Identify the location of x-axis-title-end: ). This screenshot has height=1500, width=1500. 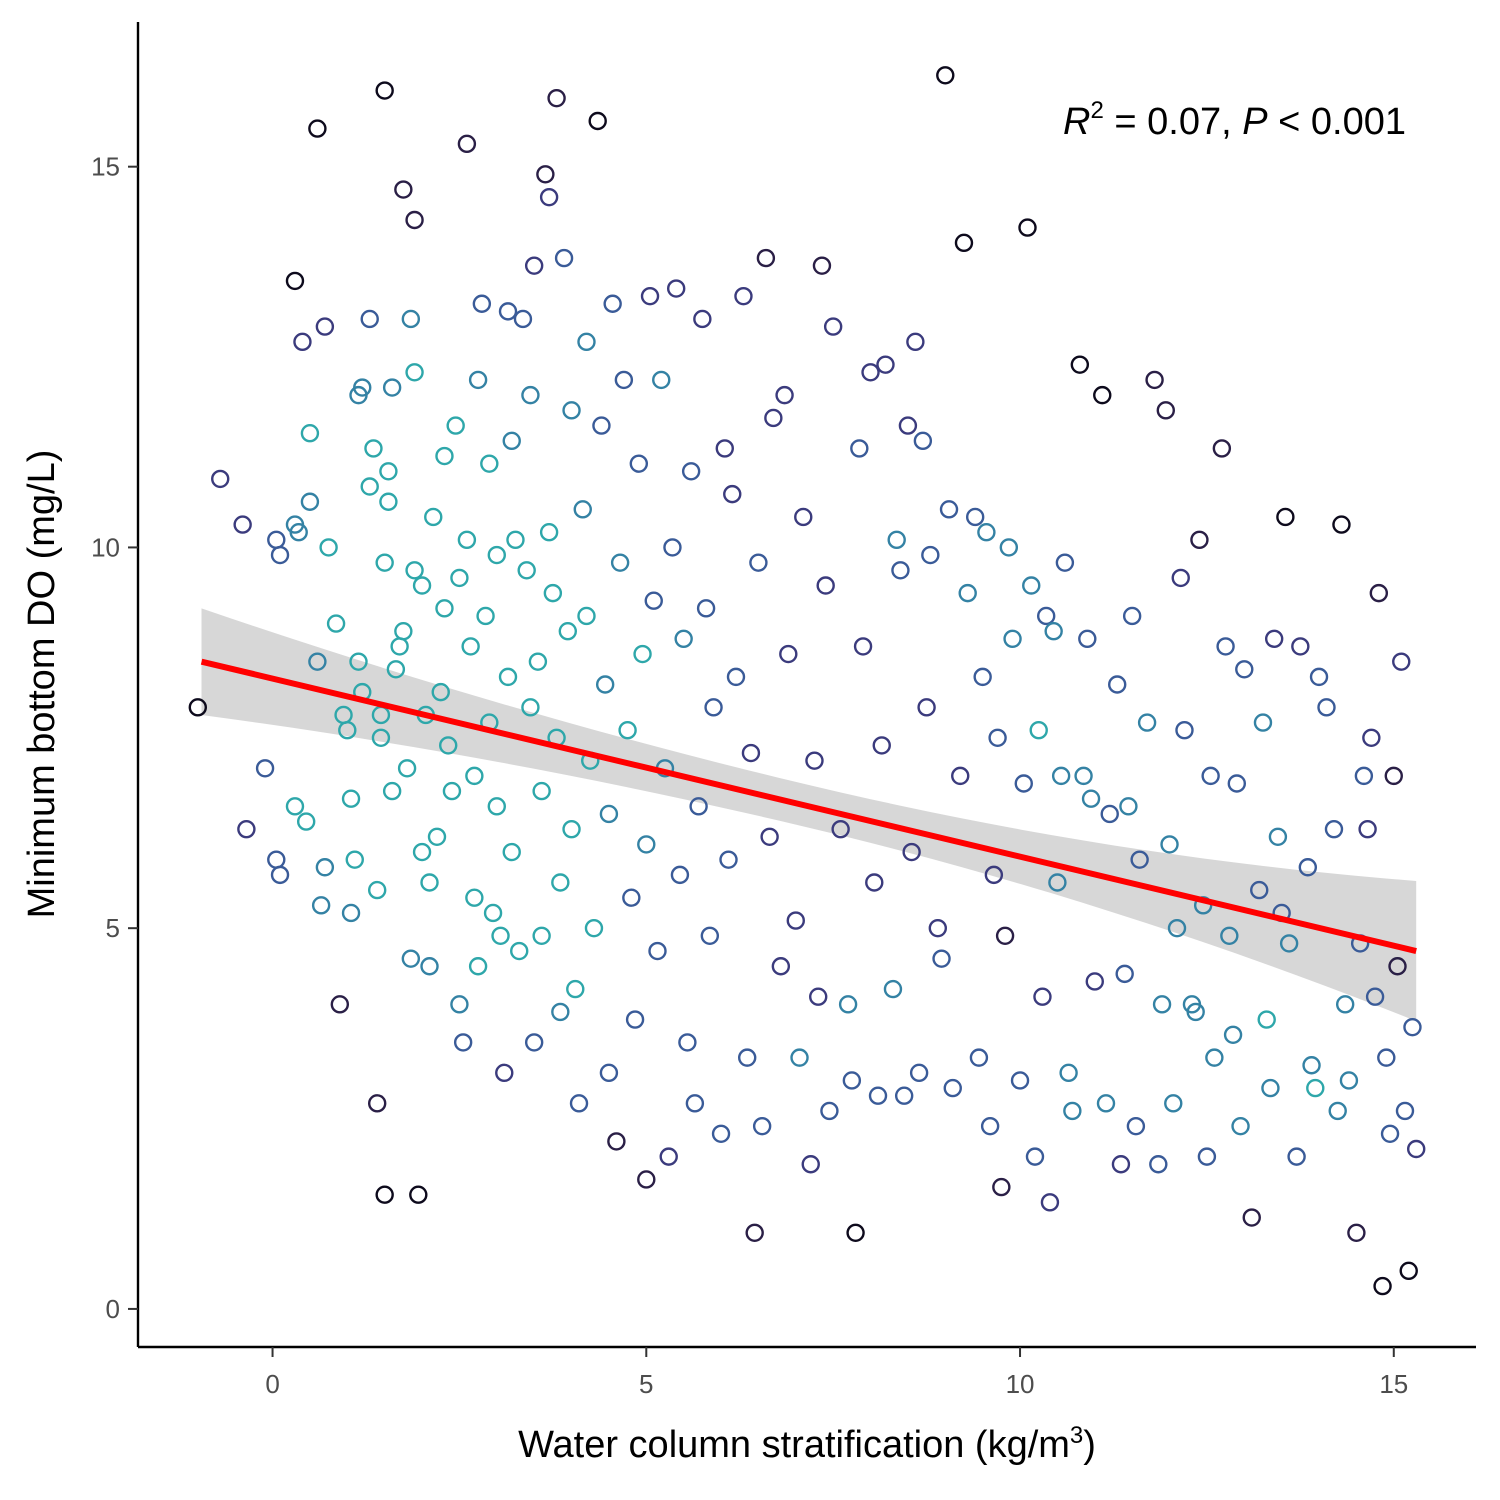
(1089, 1445).